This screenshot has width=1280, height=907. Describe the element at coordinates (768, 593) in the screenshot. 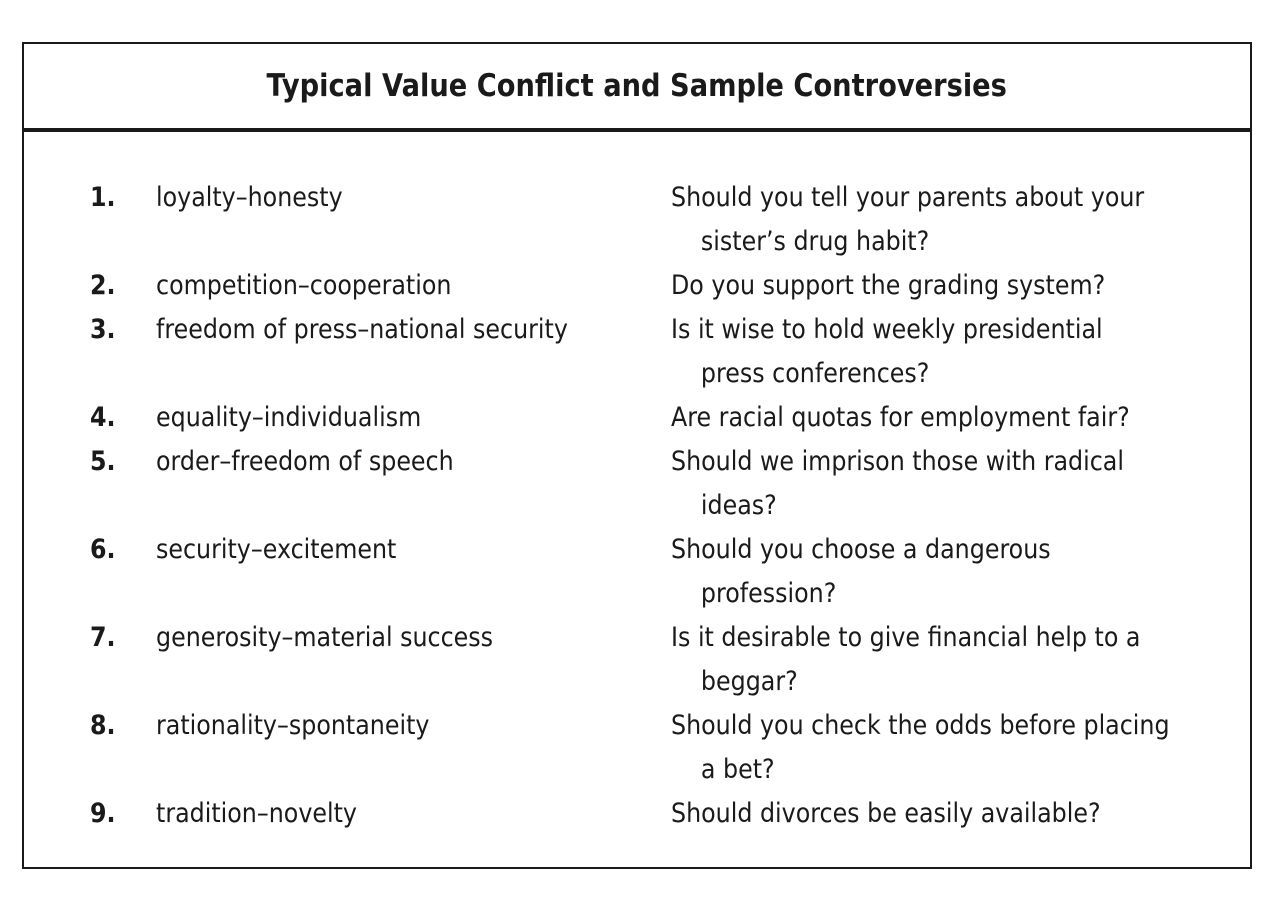

I see `controversy-continuation-line: profession?` at that location.